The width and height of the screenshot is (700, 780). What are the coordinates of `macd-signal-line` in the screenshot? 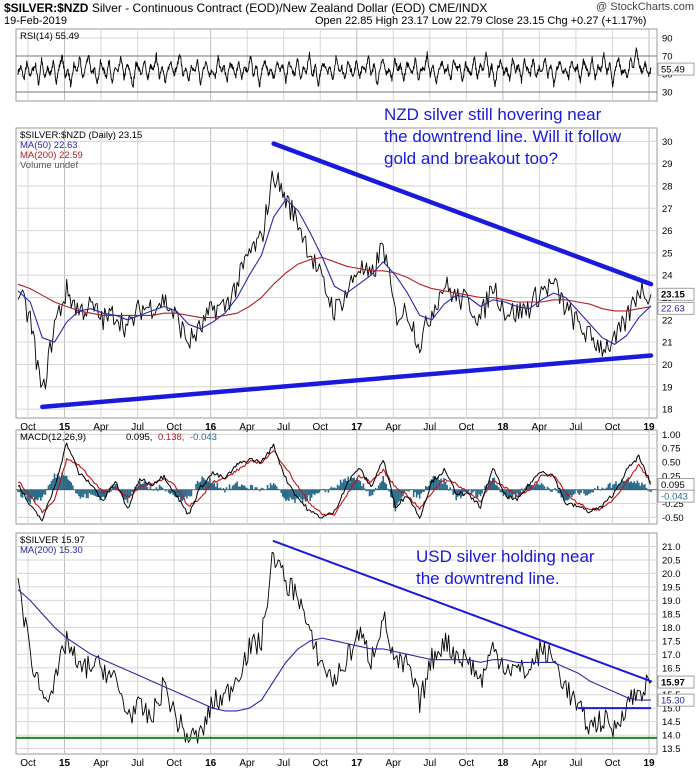 It's located at (334, 483).